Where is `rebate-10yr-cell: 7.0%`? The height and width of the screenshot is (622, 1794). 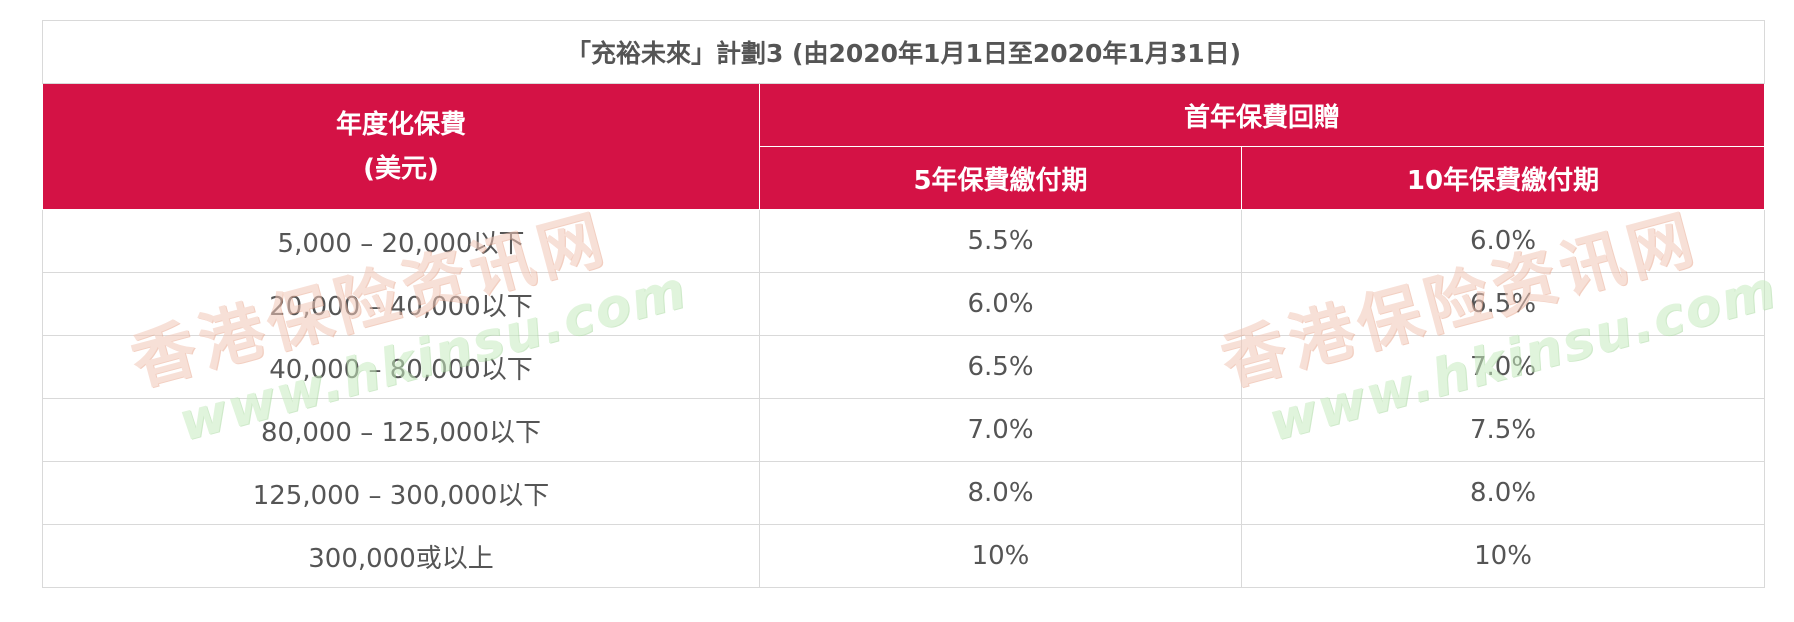 rebate-10yr-cell: 7.0% is located at coordinates (1503, 367).